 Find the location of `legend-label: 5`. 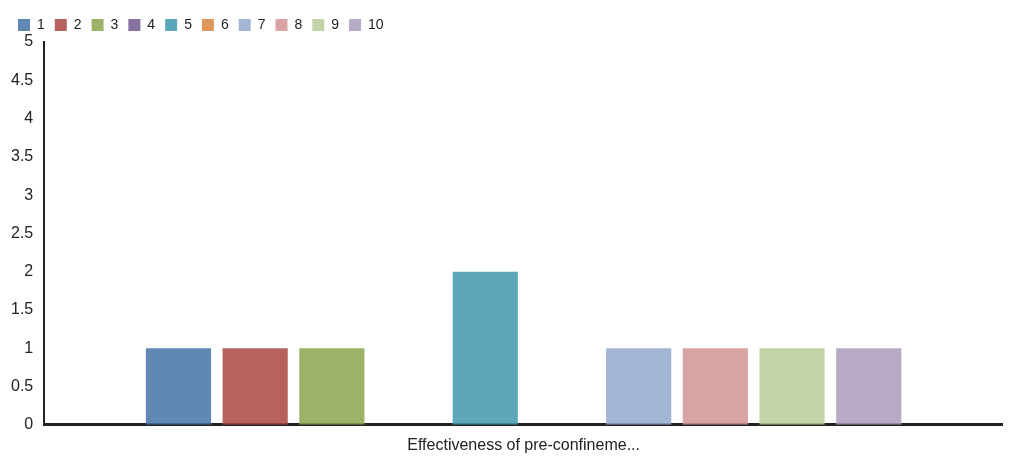

legend-label: 5 is located at coordinates (188, 23).